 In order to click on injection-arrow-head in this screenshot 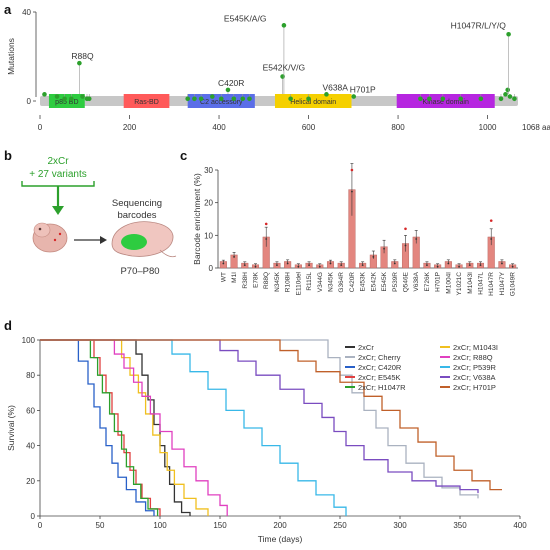, I will do `click(58, 210)`.